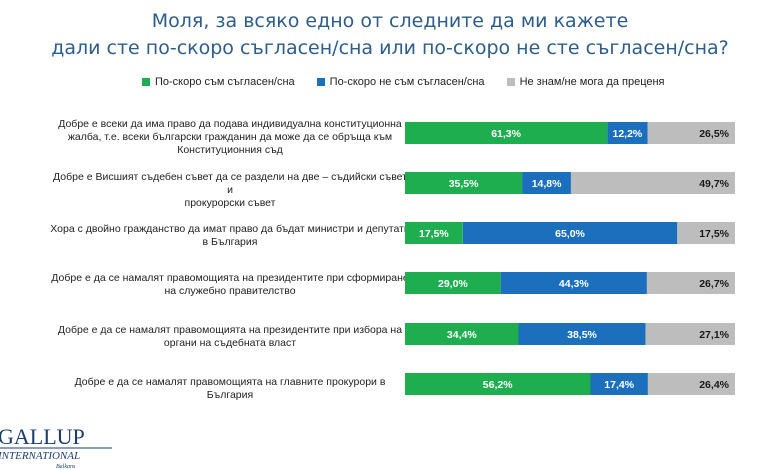 The height and width of the screenshot is (470, 780). I want to click on data-label-dont-know-3: 17,5%, so click(714, 234).